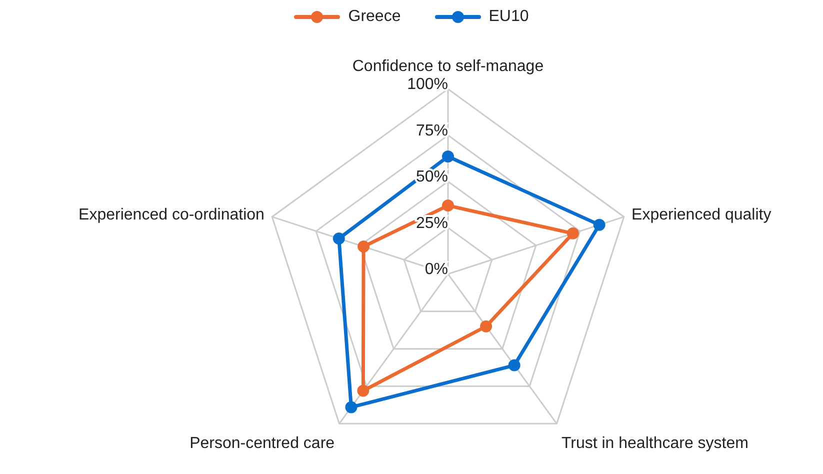  I want to click on y-tick-label: 25%, so click(432, 223).